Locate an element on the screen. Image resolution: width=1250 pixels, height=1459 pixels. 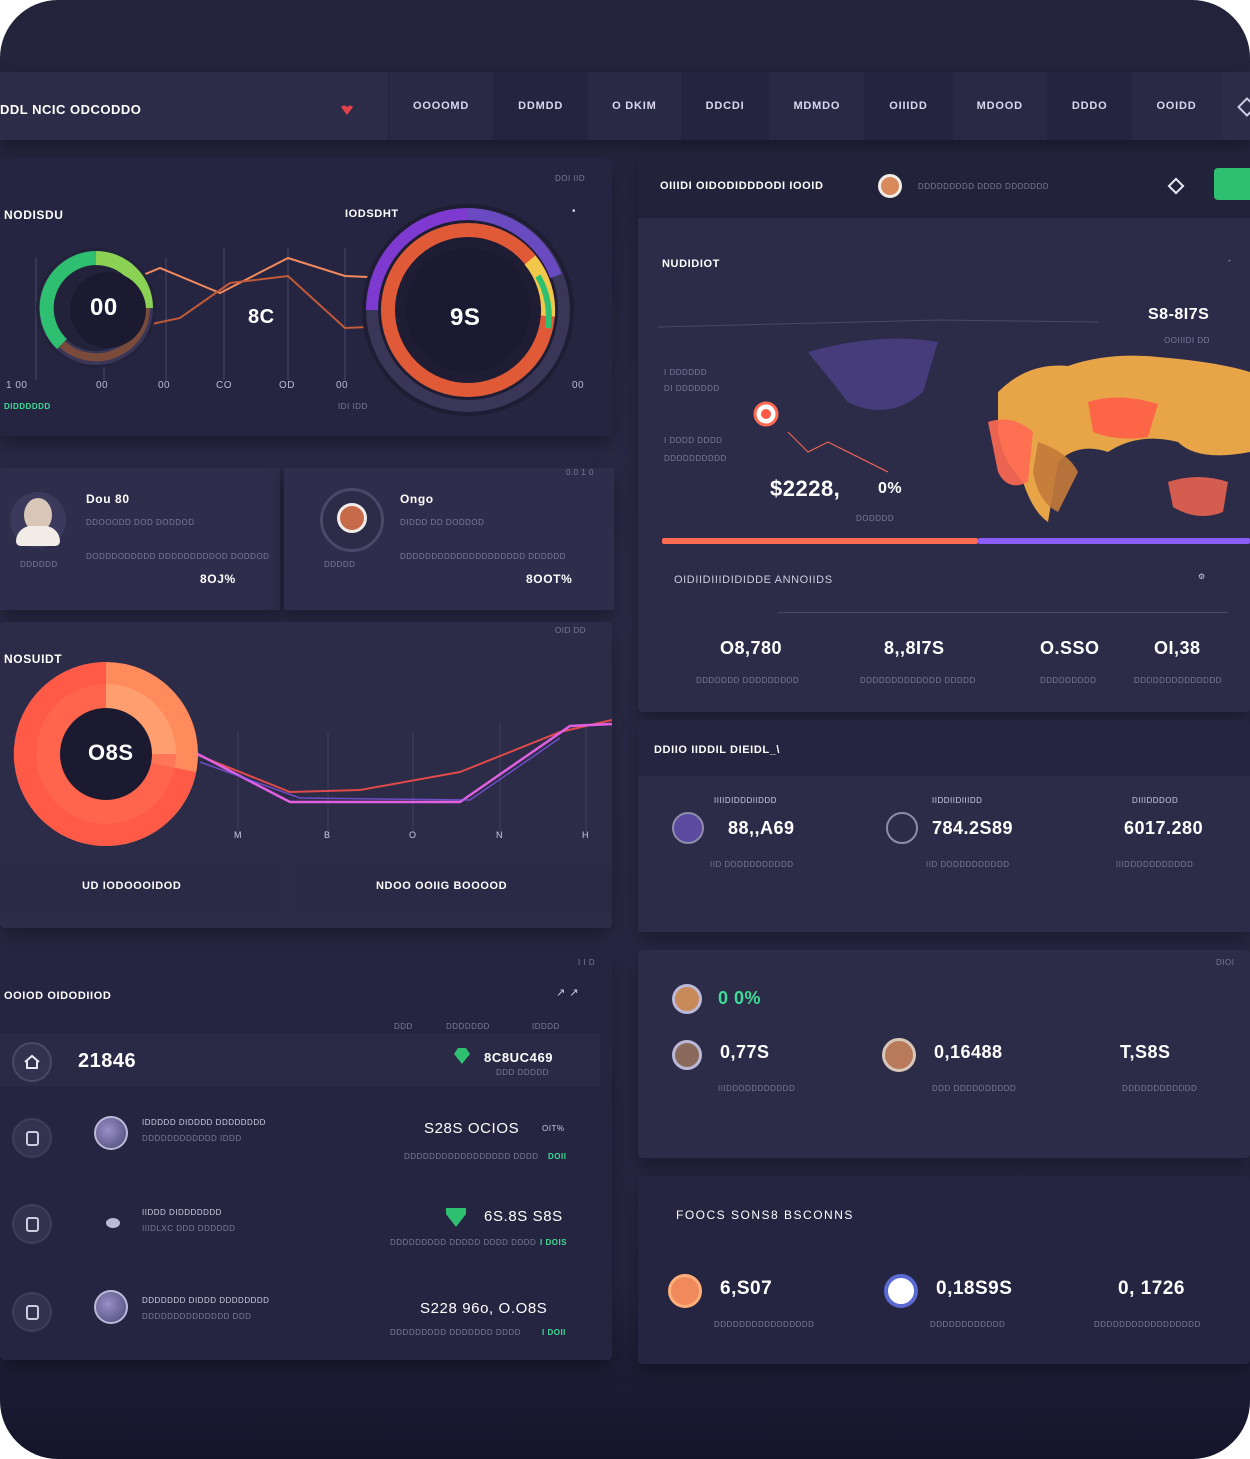
action-button is located at coordinates (1232, 184).